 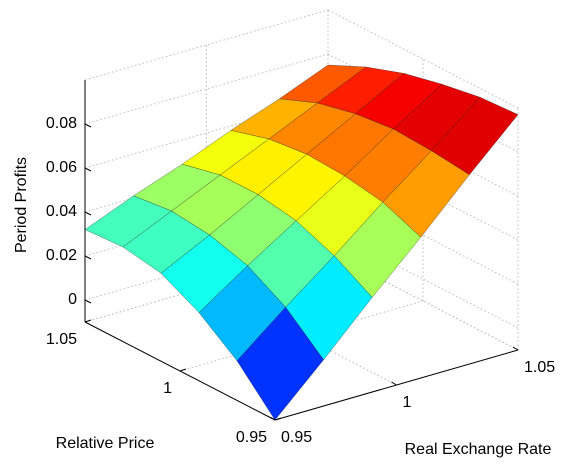 I want to click on y-tick-label: 1, so click(x=167, y=388).